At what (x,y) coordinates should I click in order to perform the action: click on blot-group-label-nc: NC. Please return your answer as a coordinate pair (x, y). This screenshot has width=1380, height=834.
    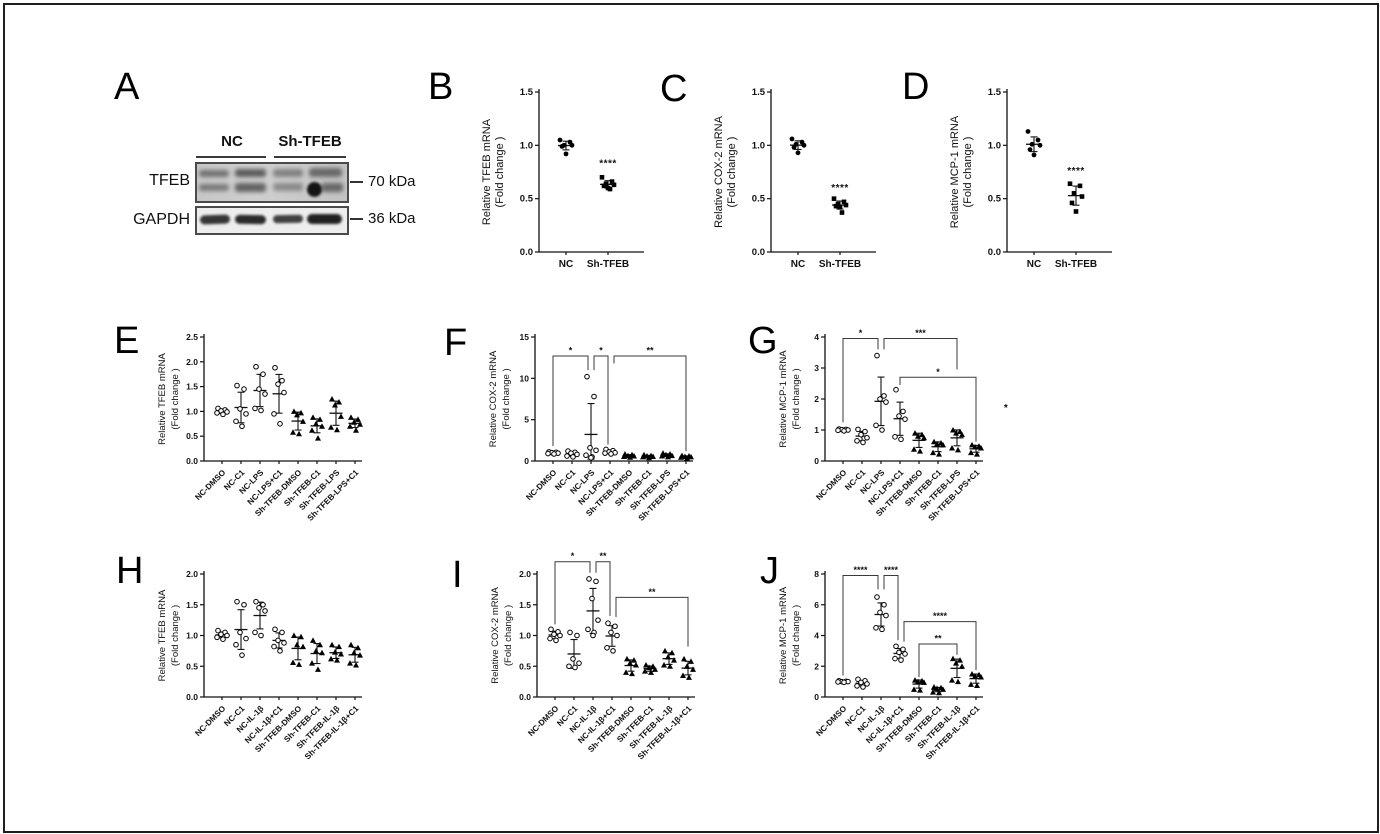
    Looking at the image, I should click on (232, 141).